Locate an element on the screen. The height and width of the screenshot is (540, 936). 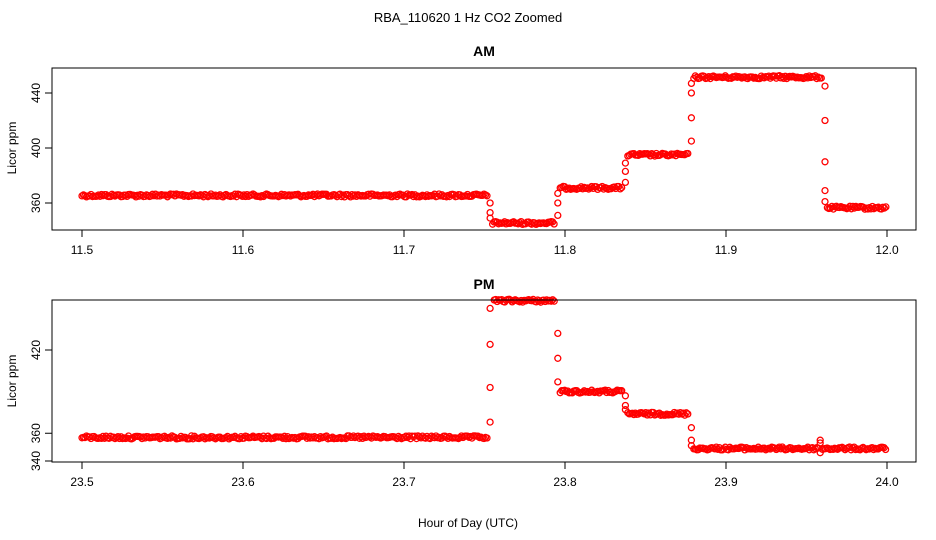
x-tick-label: 11.6 is located at coordinates (243, 250).